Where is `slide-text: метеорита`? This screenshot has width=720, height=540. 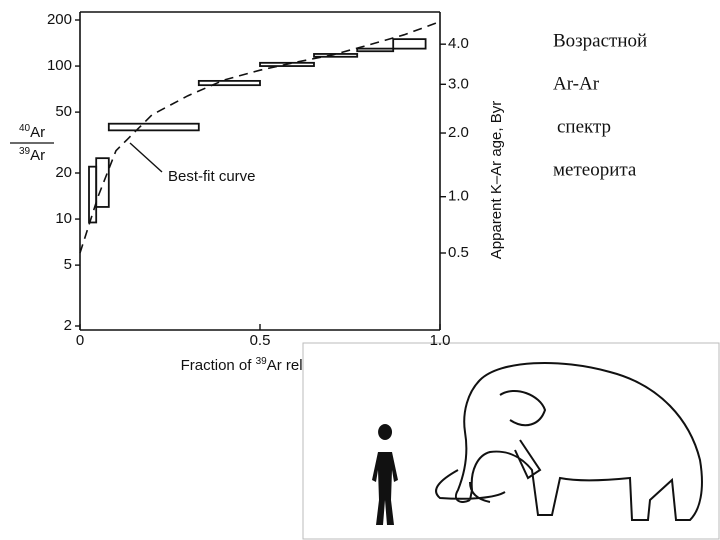
slide-text: метеорита is located at coordinates (595, 169).